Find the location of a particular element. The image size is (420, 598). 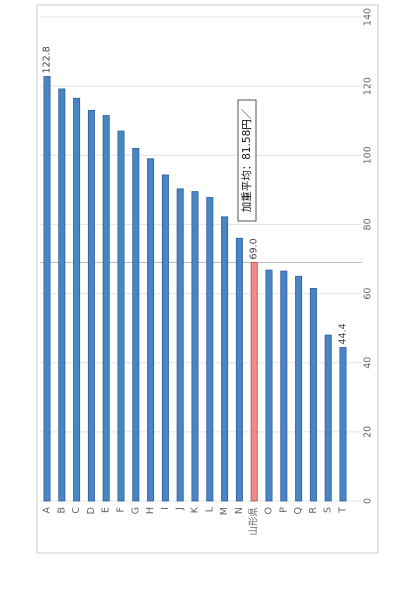

category-label: Q is located at coordinates (298, 510).